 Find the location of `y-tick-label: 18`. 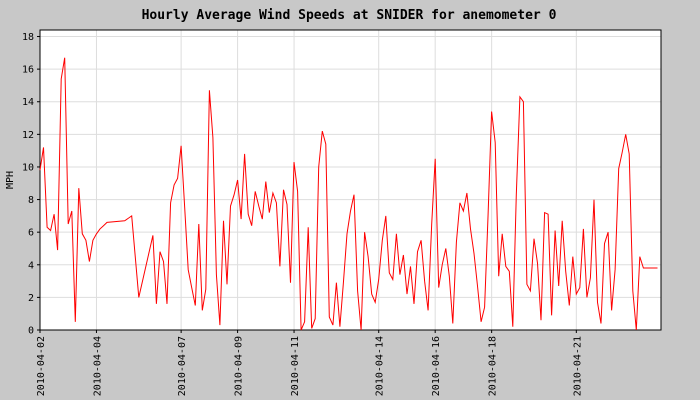

y-tick-label: 18 is located at coordinates (28, 37).